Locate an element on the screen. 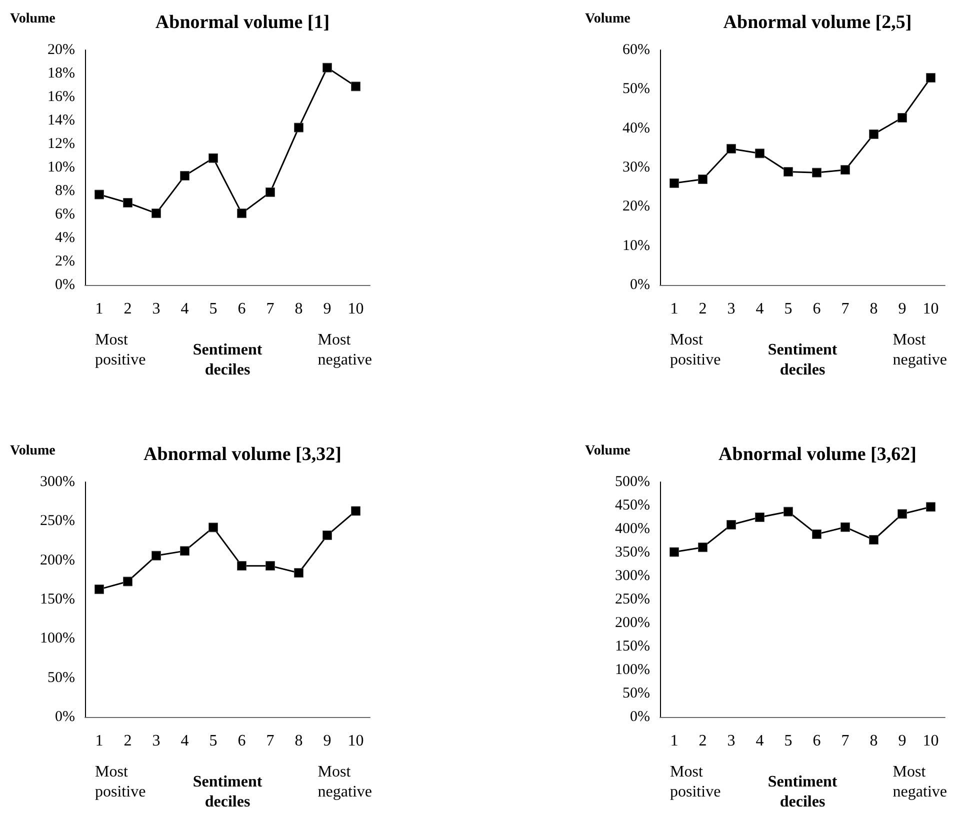 The image size is (962, 818). y-tick-label: 8% is located at coordinates (65, 191).